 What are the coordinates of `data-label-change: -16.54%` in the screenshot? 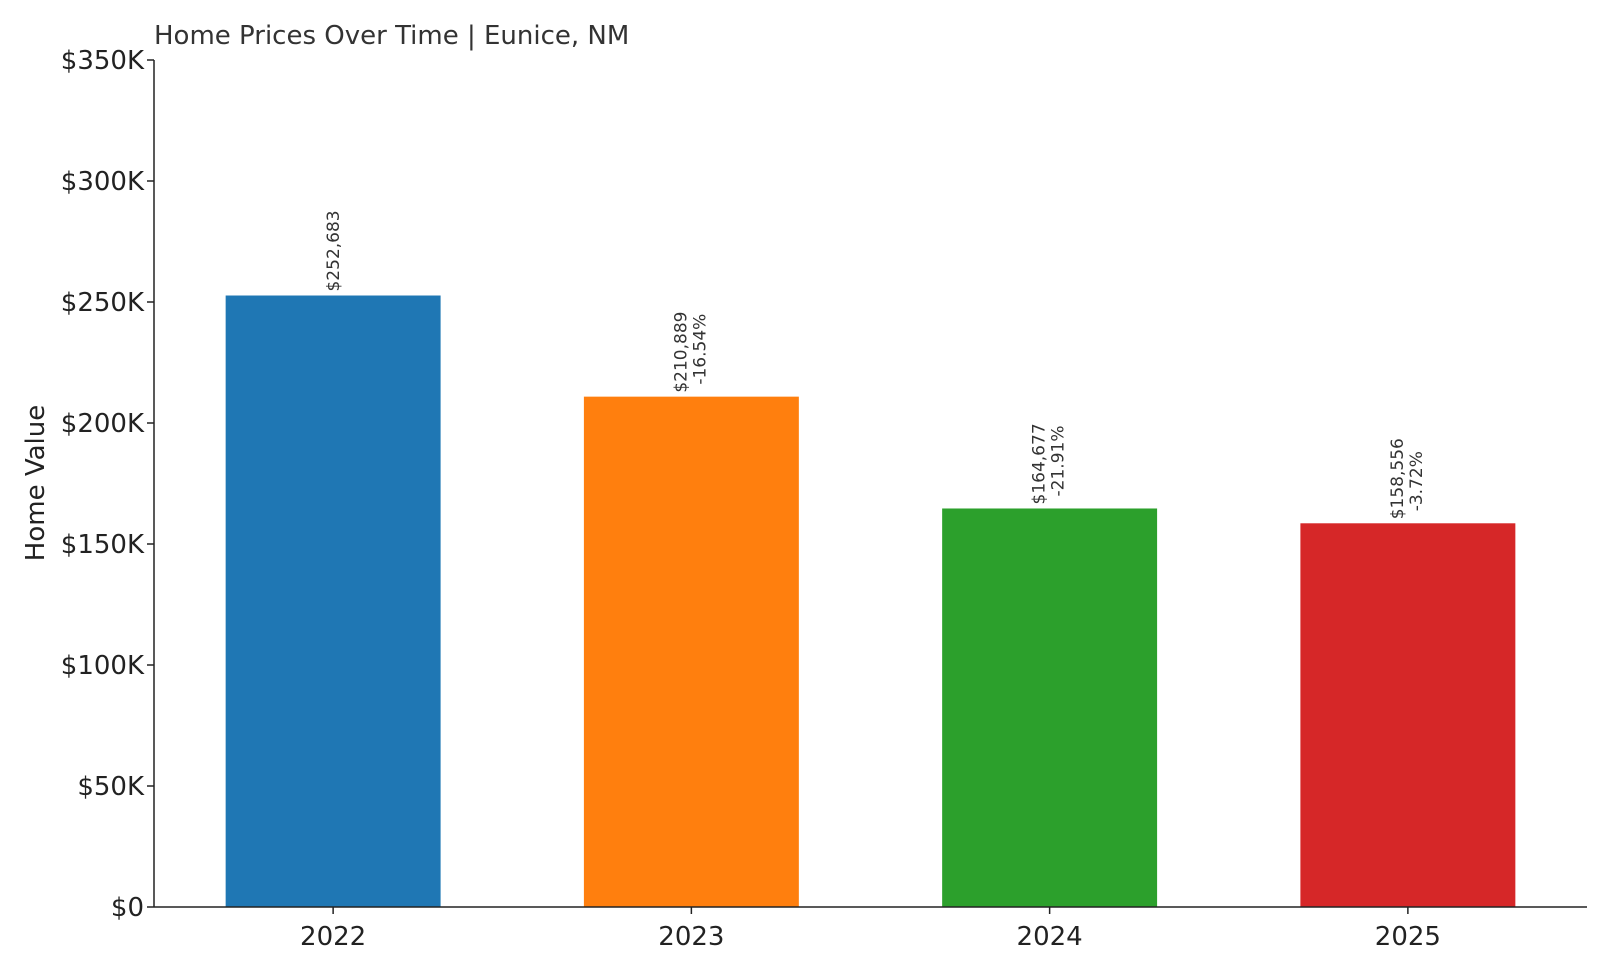 It's located at (700, 349).